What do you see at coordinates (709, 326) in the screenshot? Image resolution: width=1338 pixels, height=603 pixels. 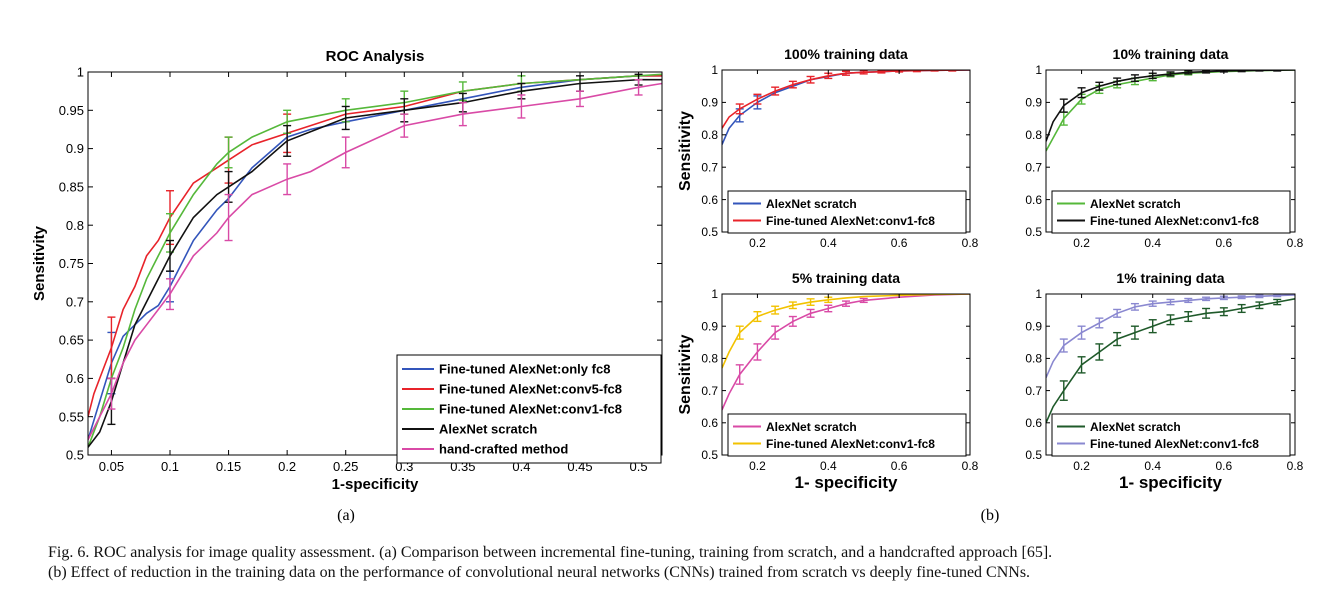 I see `y-tick-label: 0.9` at bounding box center [709, 326].